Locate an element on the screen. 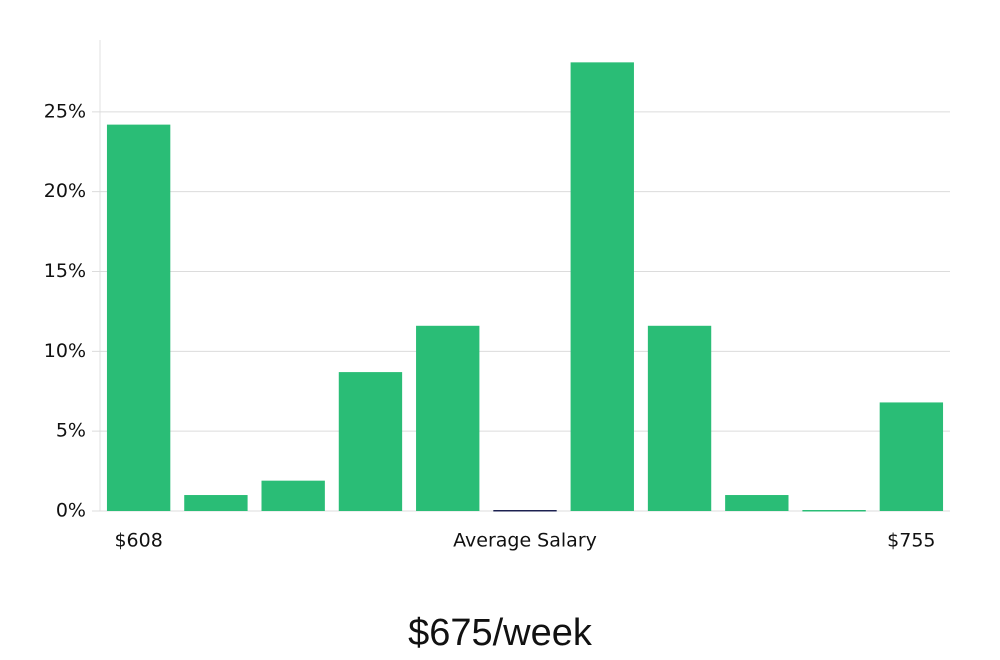  chart-caption: $675/week is located at coordinates (500, 633).